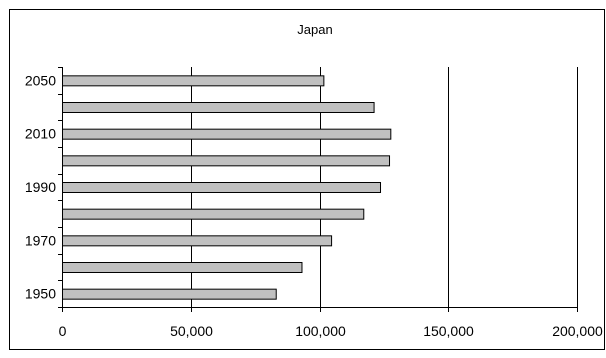 The width and height of the screenshot is (606, 358). What do you see at coordinates (448, 331) in the screenshot?
I see `x-tick-label-3: 150,000` at bounding box center [448, 331].